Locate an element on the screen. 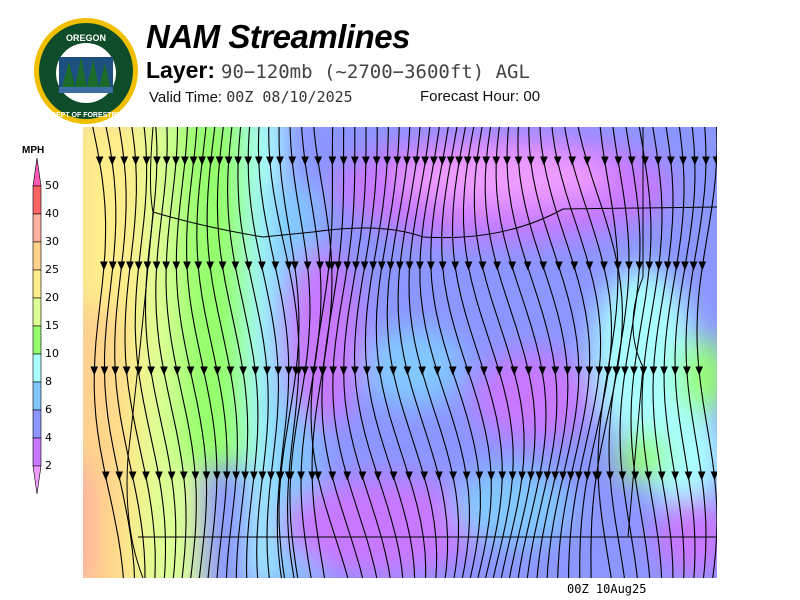  colorbar-unit: MPH is located at coordinates (33, 150).